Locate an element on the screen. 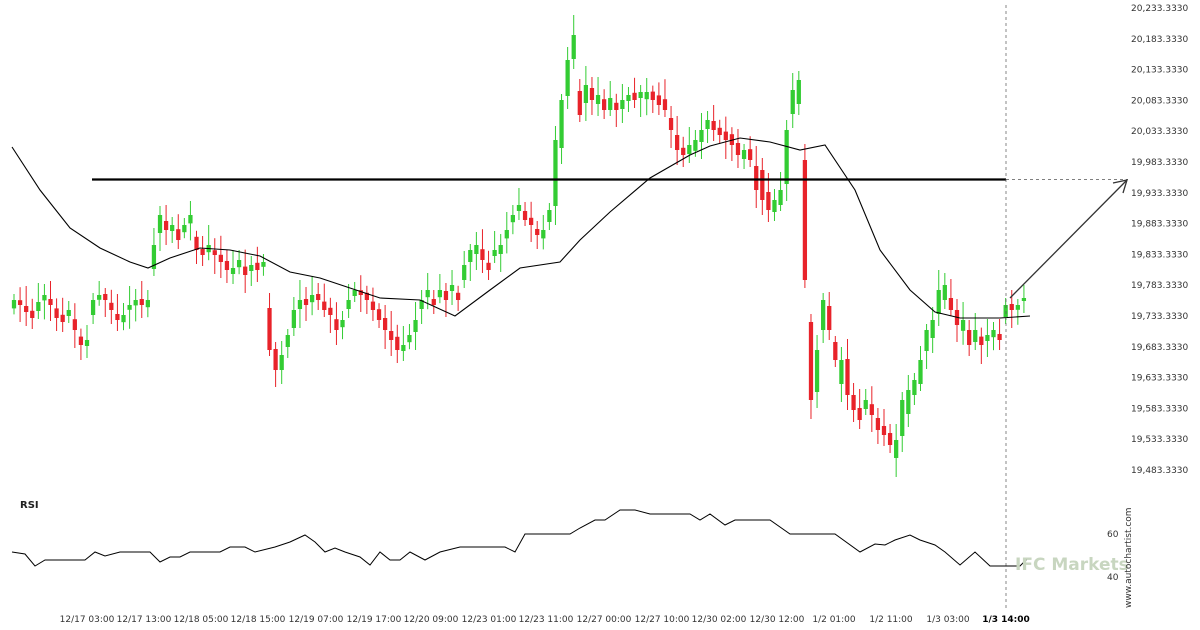  x-tick-label: 12/17 13:00 is located at coordinates (144, 620).